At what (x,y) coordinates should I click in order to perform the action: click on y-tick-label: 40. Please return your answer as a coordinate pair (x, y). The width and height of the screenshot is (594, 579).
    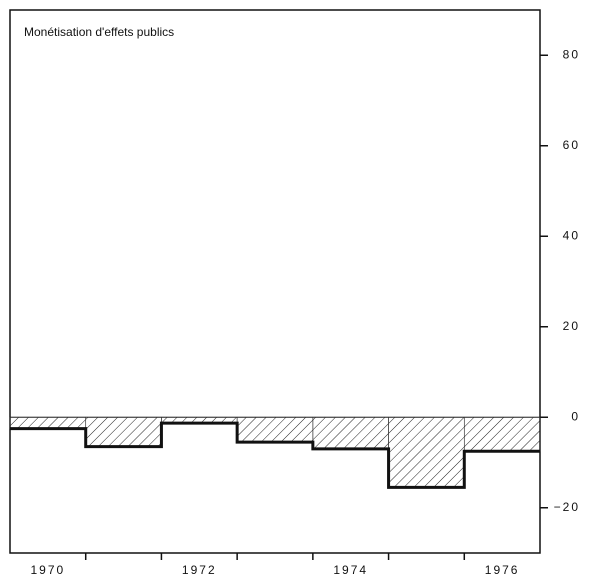
    Looking at the image, I should click on (571, 235).